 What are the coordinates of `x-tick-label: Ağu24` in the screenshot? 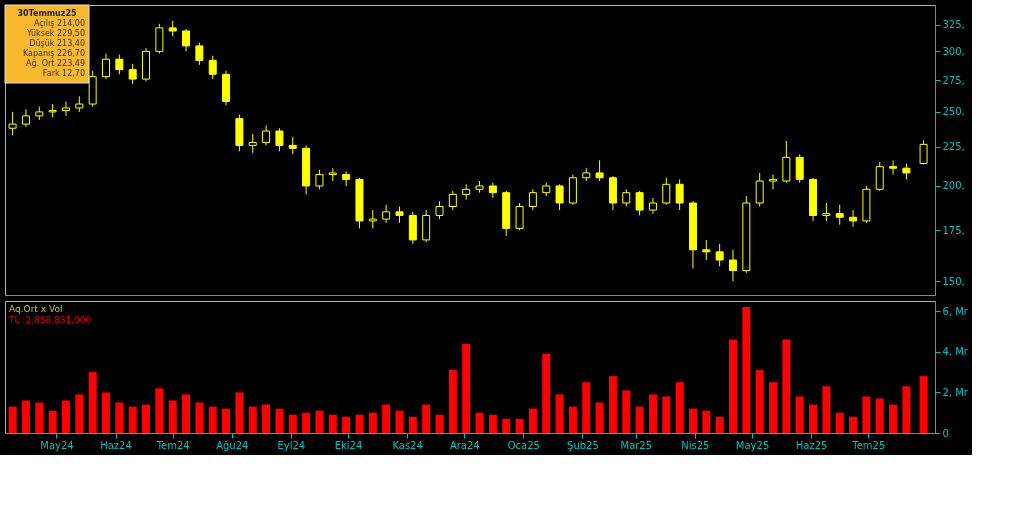 It's located at (232, 445).